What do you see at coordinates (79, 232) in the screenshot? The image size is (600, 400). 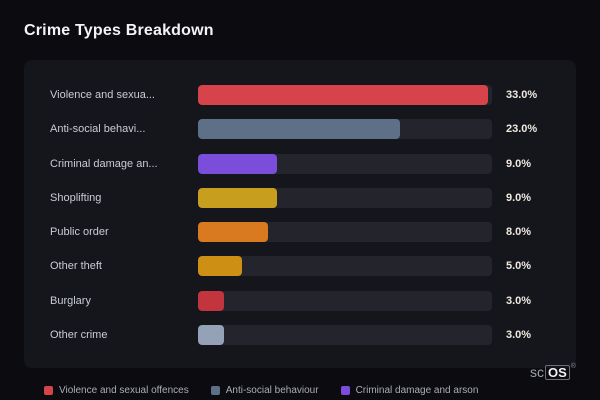 I see `category-label: Public order` at bounding box center [79, 232].